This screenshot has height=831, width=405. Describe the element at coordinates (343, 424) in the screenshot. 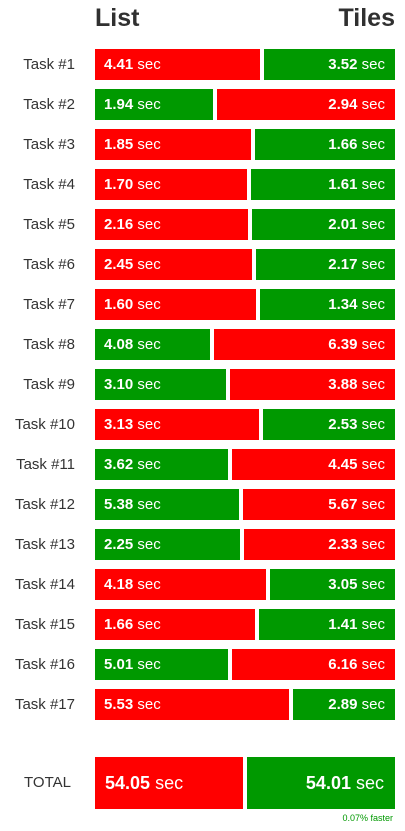

I see `tiles-value: 2.53` at that location.